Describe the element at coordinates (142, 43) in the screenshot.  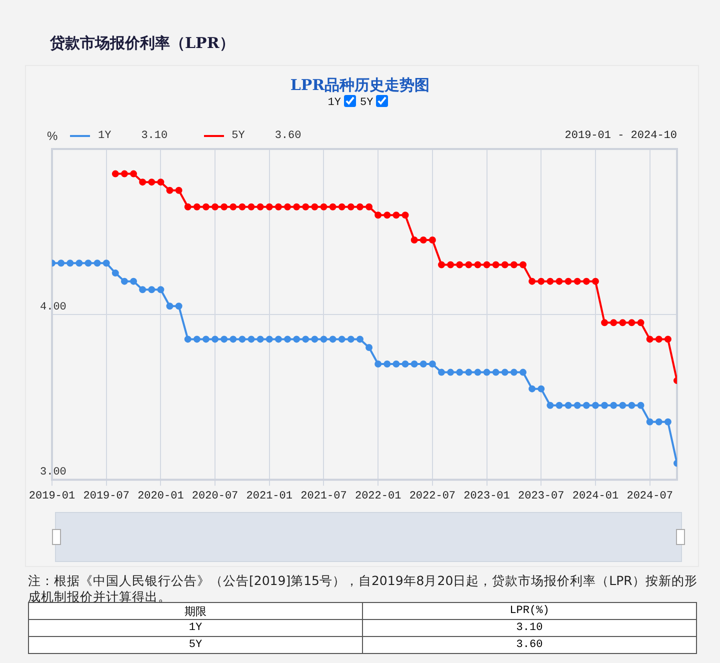
I see `chart-title: 贷款市场报价利率（LPR）` at that location.